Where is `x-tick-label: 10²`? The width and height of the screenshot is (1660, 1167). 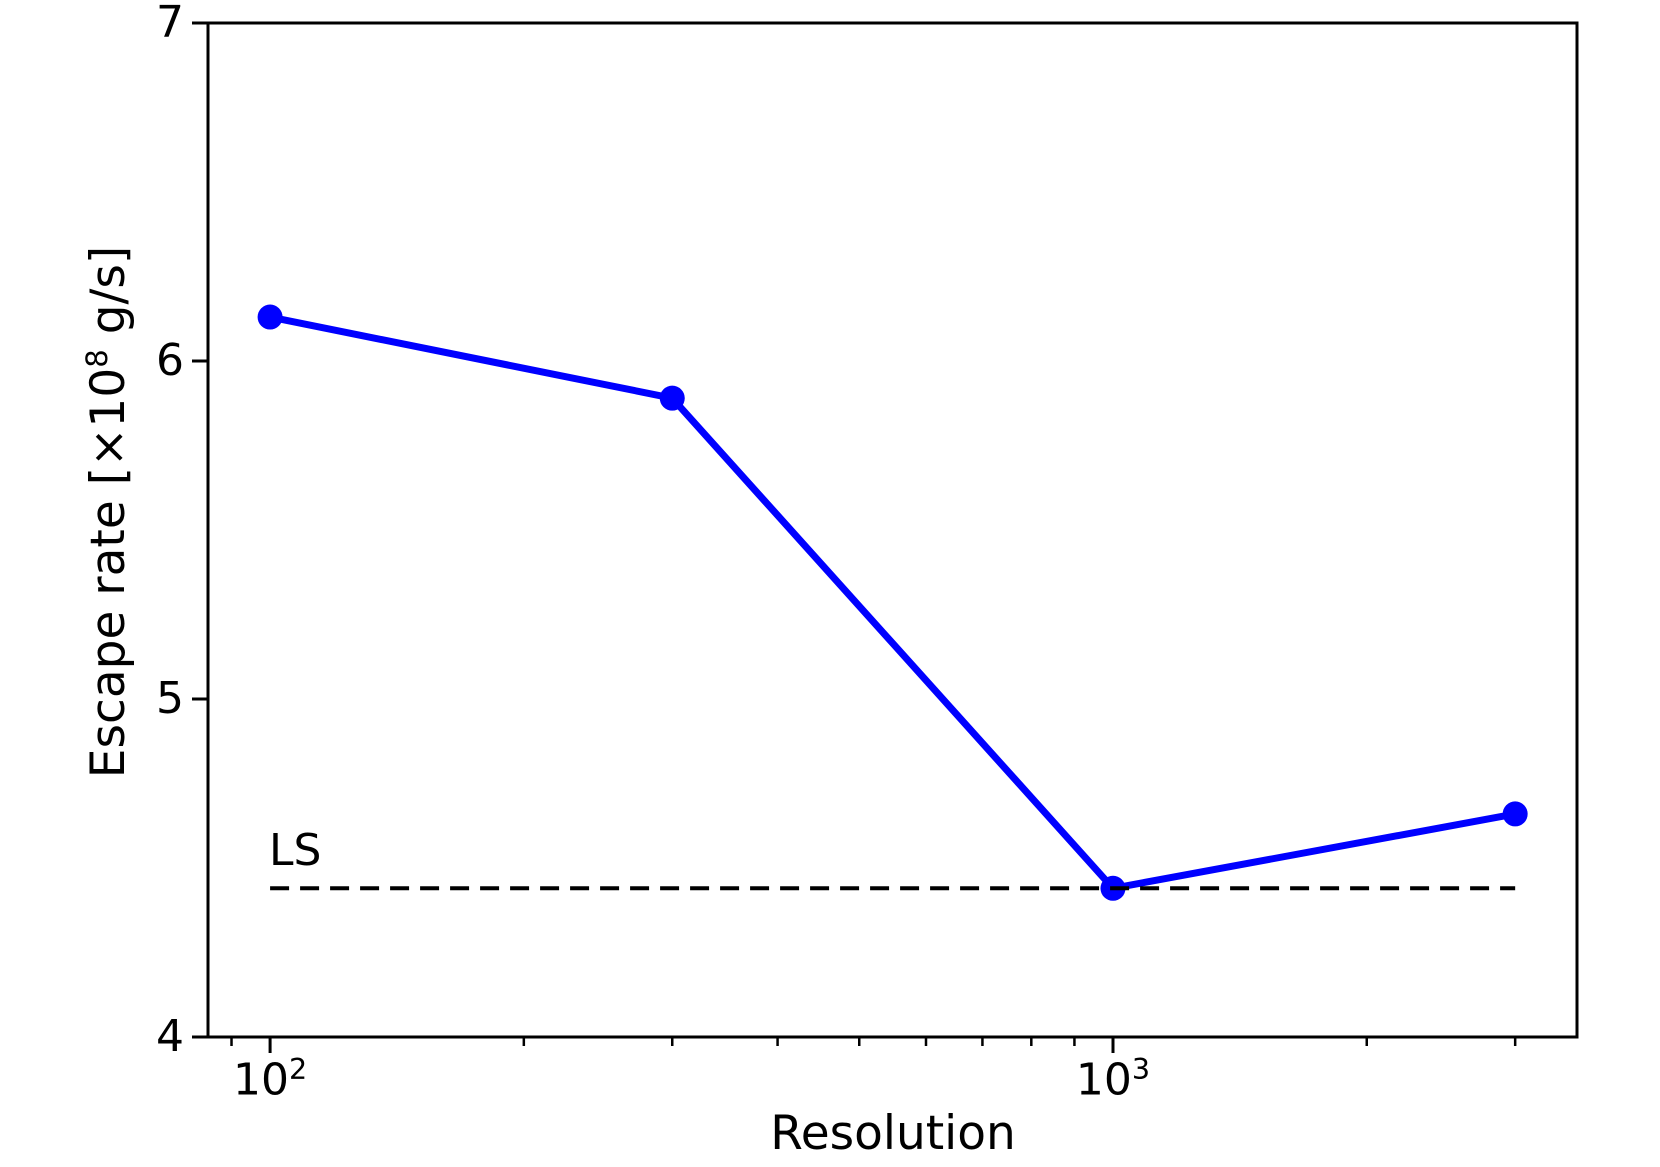 x-tick-label: 10² is located at coordinates (270, 1079).